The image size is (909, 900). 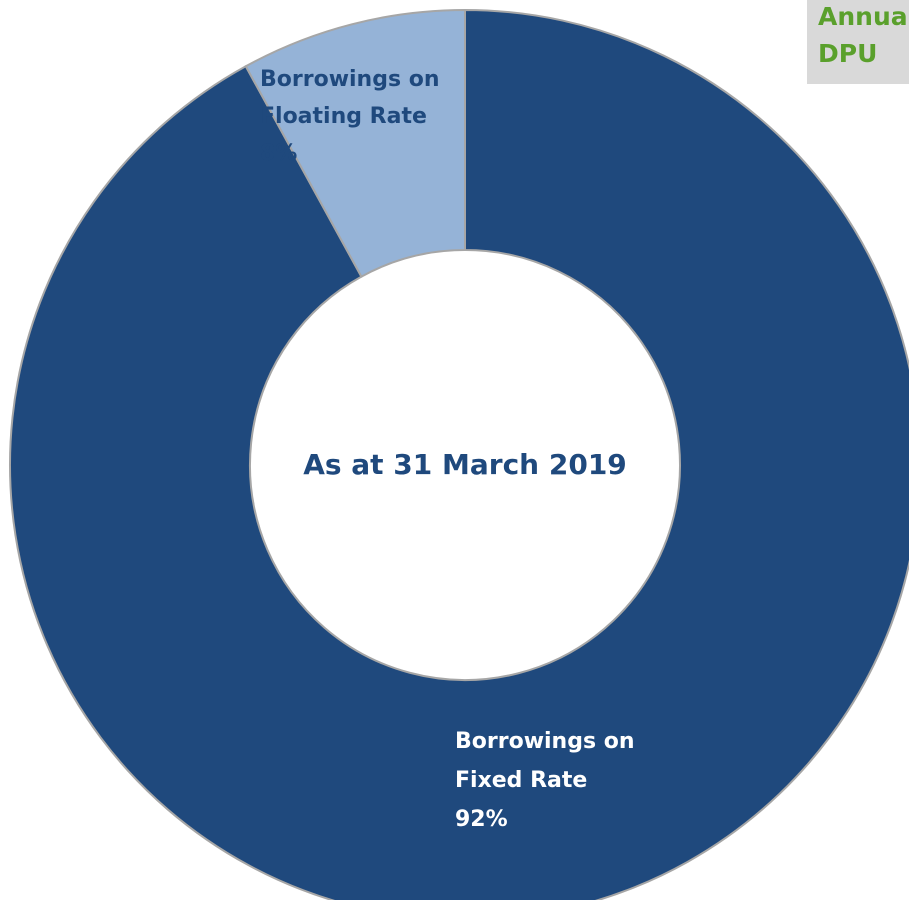 What do you see at coordinates (355, 143) in the screenshot?
I see `slice-floating-rate` at bounding box center [355, 143].